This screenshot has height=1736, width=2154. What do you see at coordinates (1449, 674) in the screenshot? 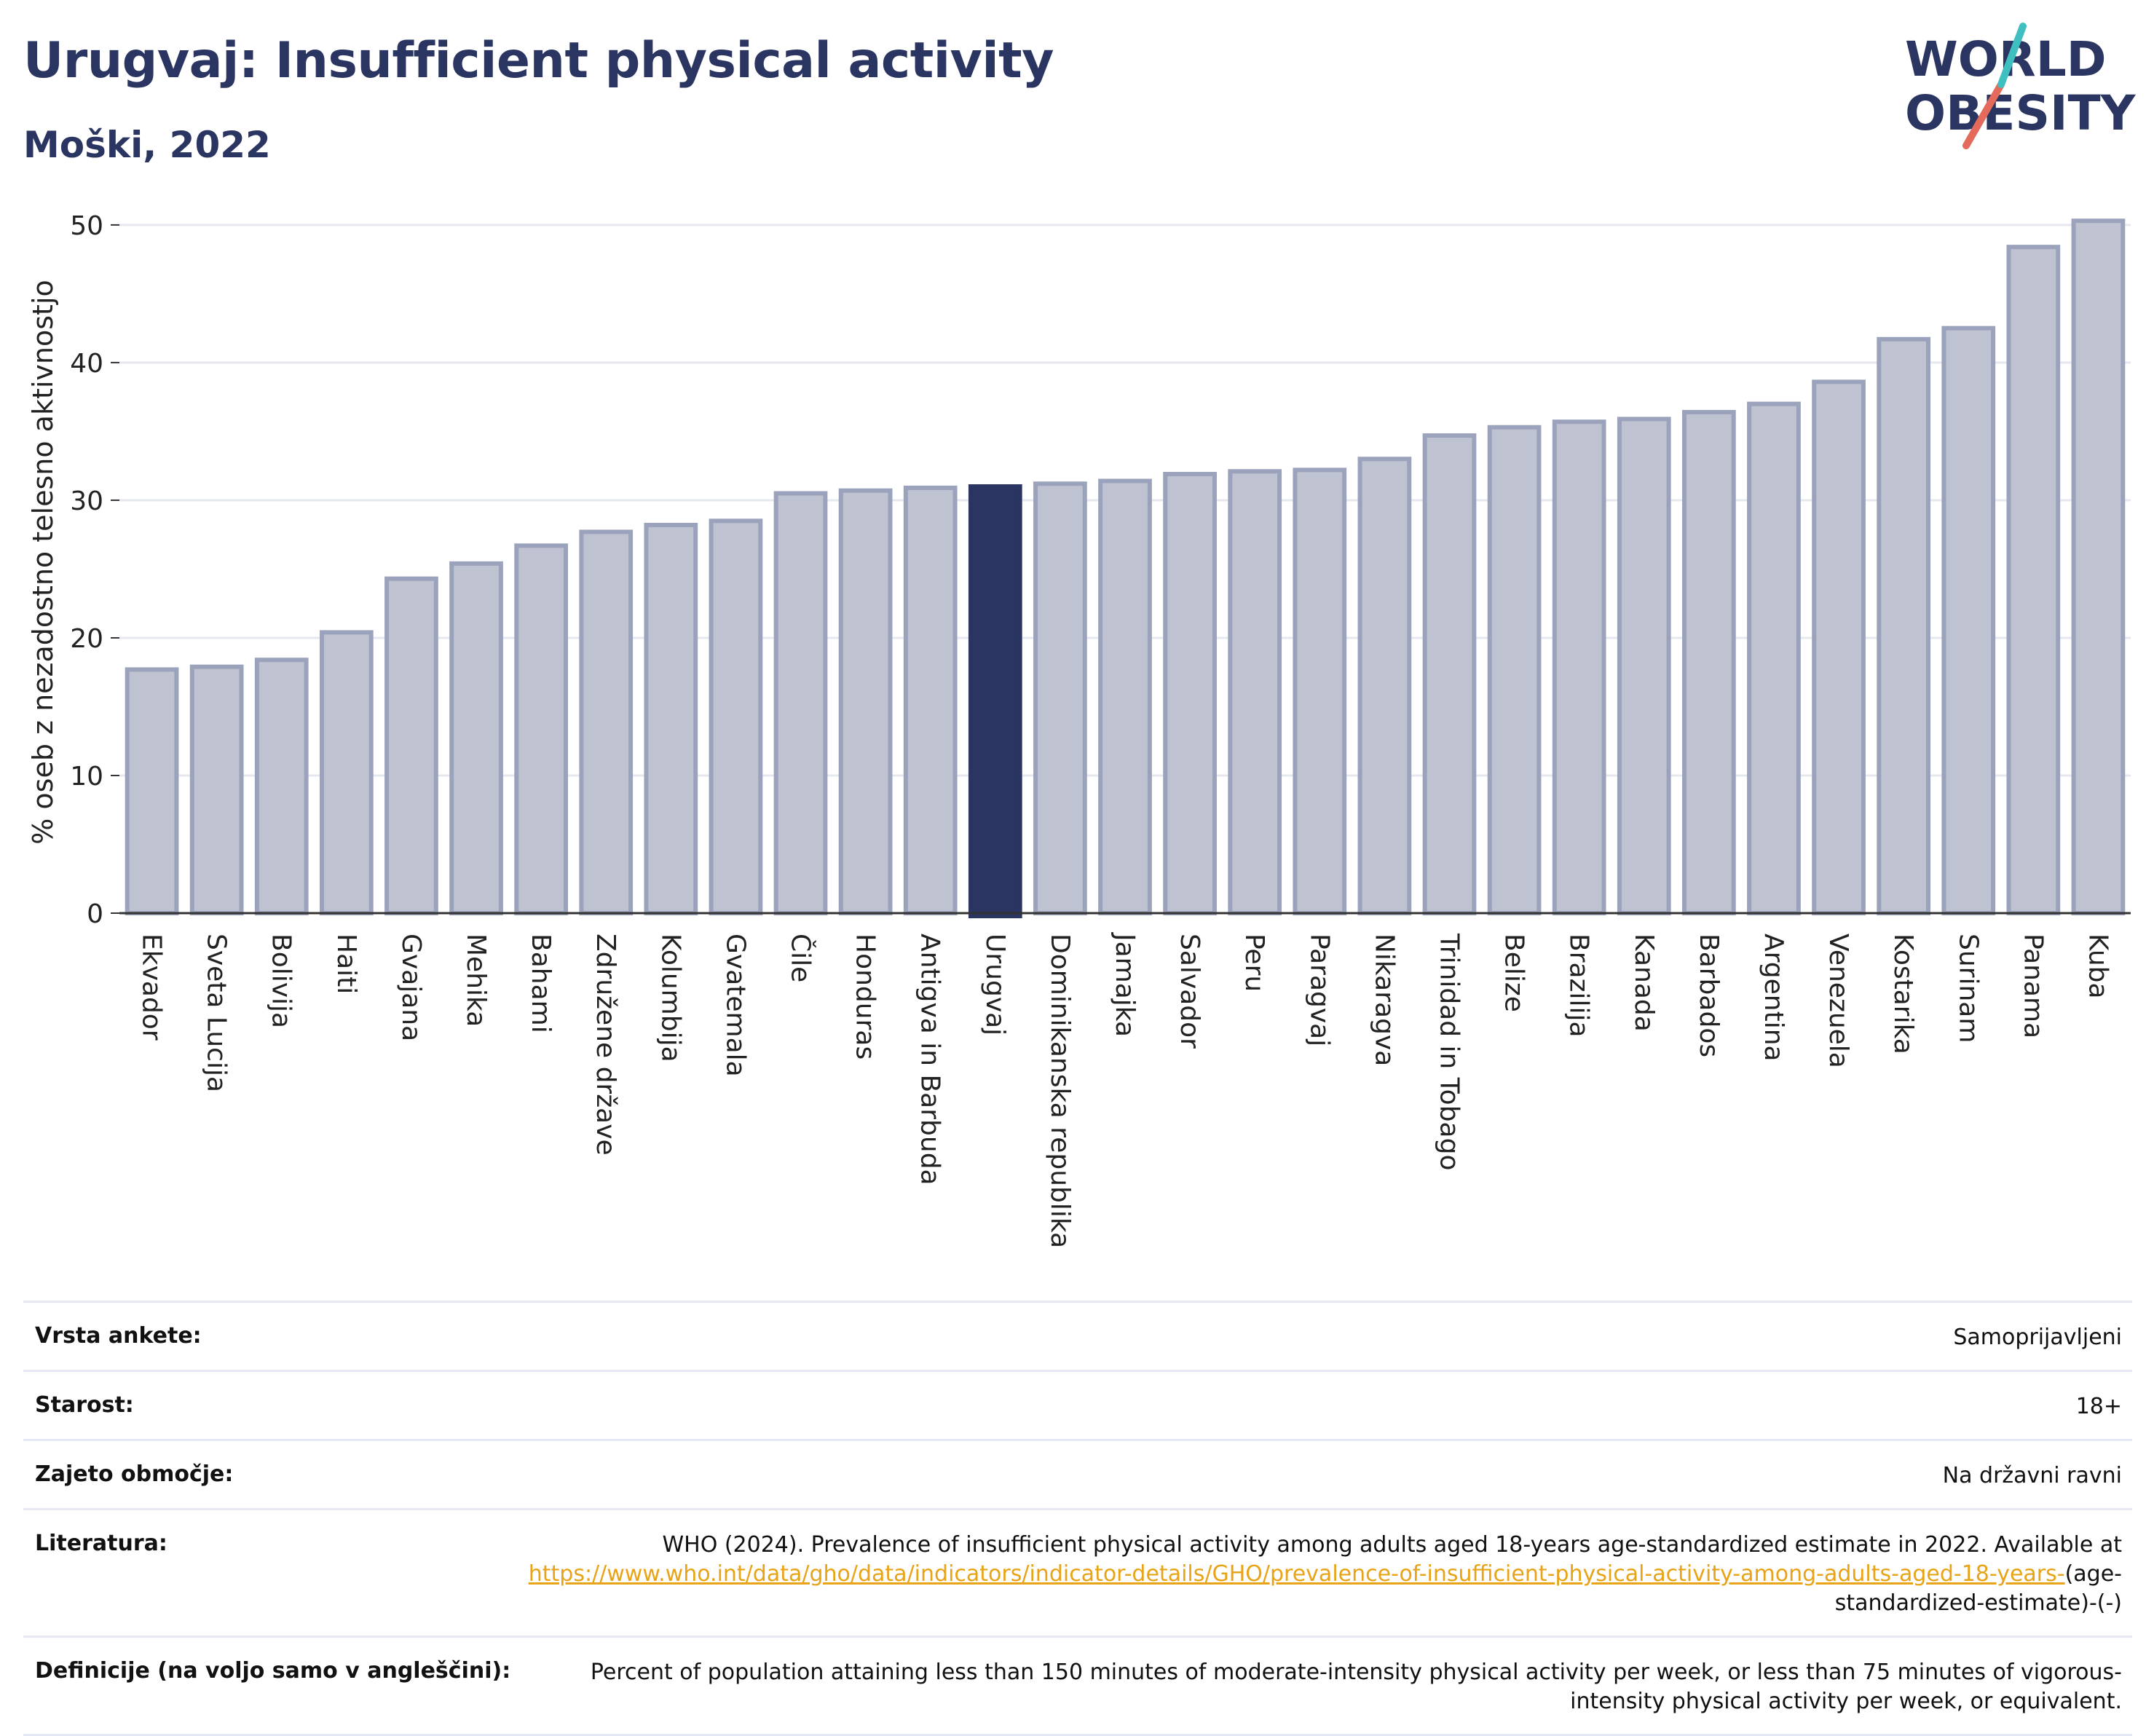
I see `bar-trinidad-in-tobago` at bounding box center [1449, 674].